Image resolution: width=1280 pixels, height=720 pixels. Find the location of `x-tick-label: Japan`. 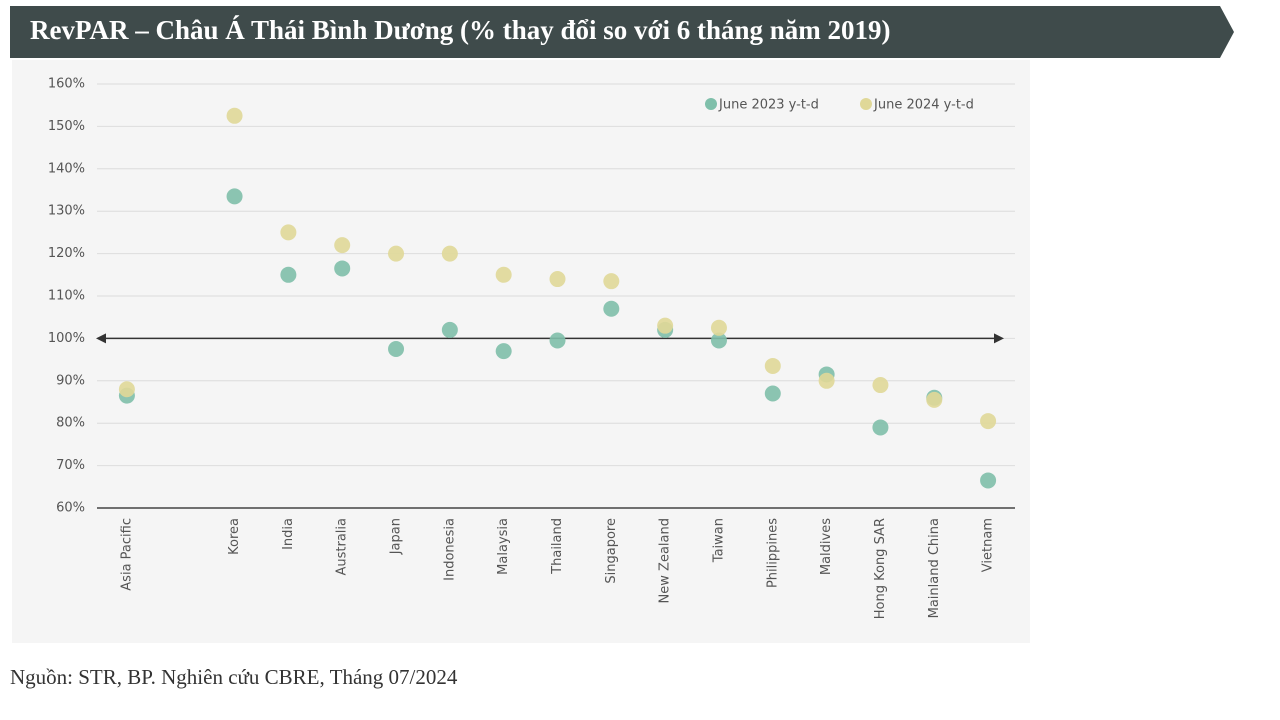

x-tick-label: Japan is located at coordinates (396, 536).